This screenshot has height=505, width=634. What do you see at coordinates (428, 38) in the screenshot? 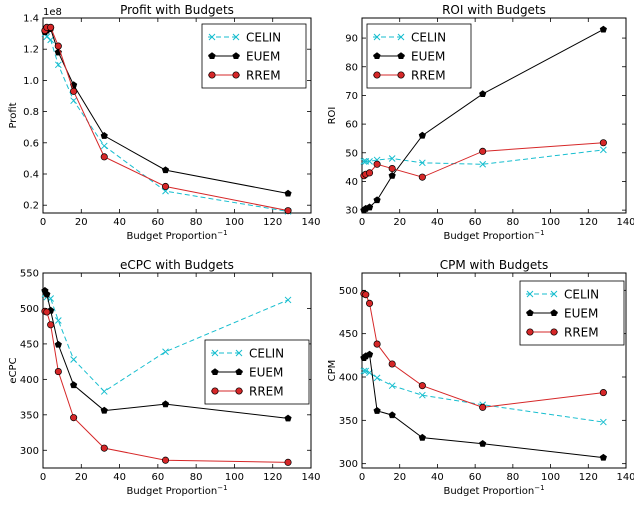
I see `legend-label: CELIN` at bounding box center [428, 38].